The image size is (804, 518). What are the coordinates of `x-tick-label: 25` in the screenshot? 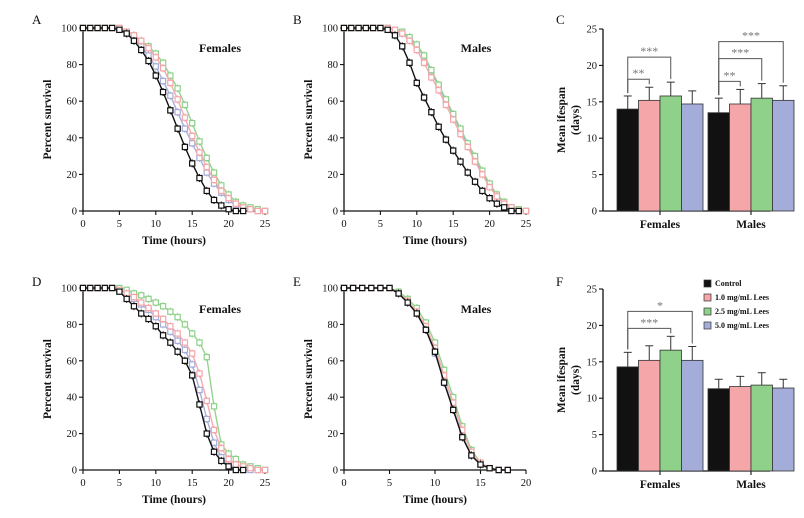 It's located at (265, 224).